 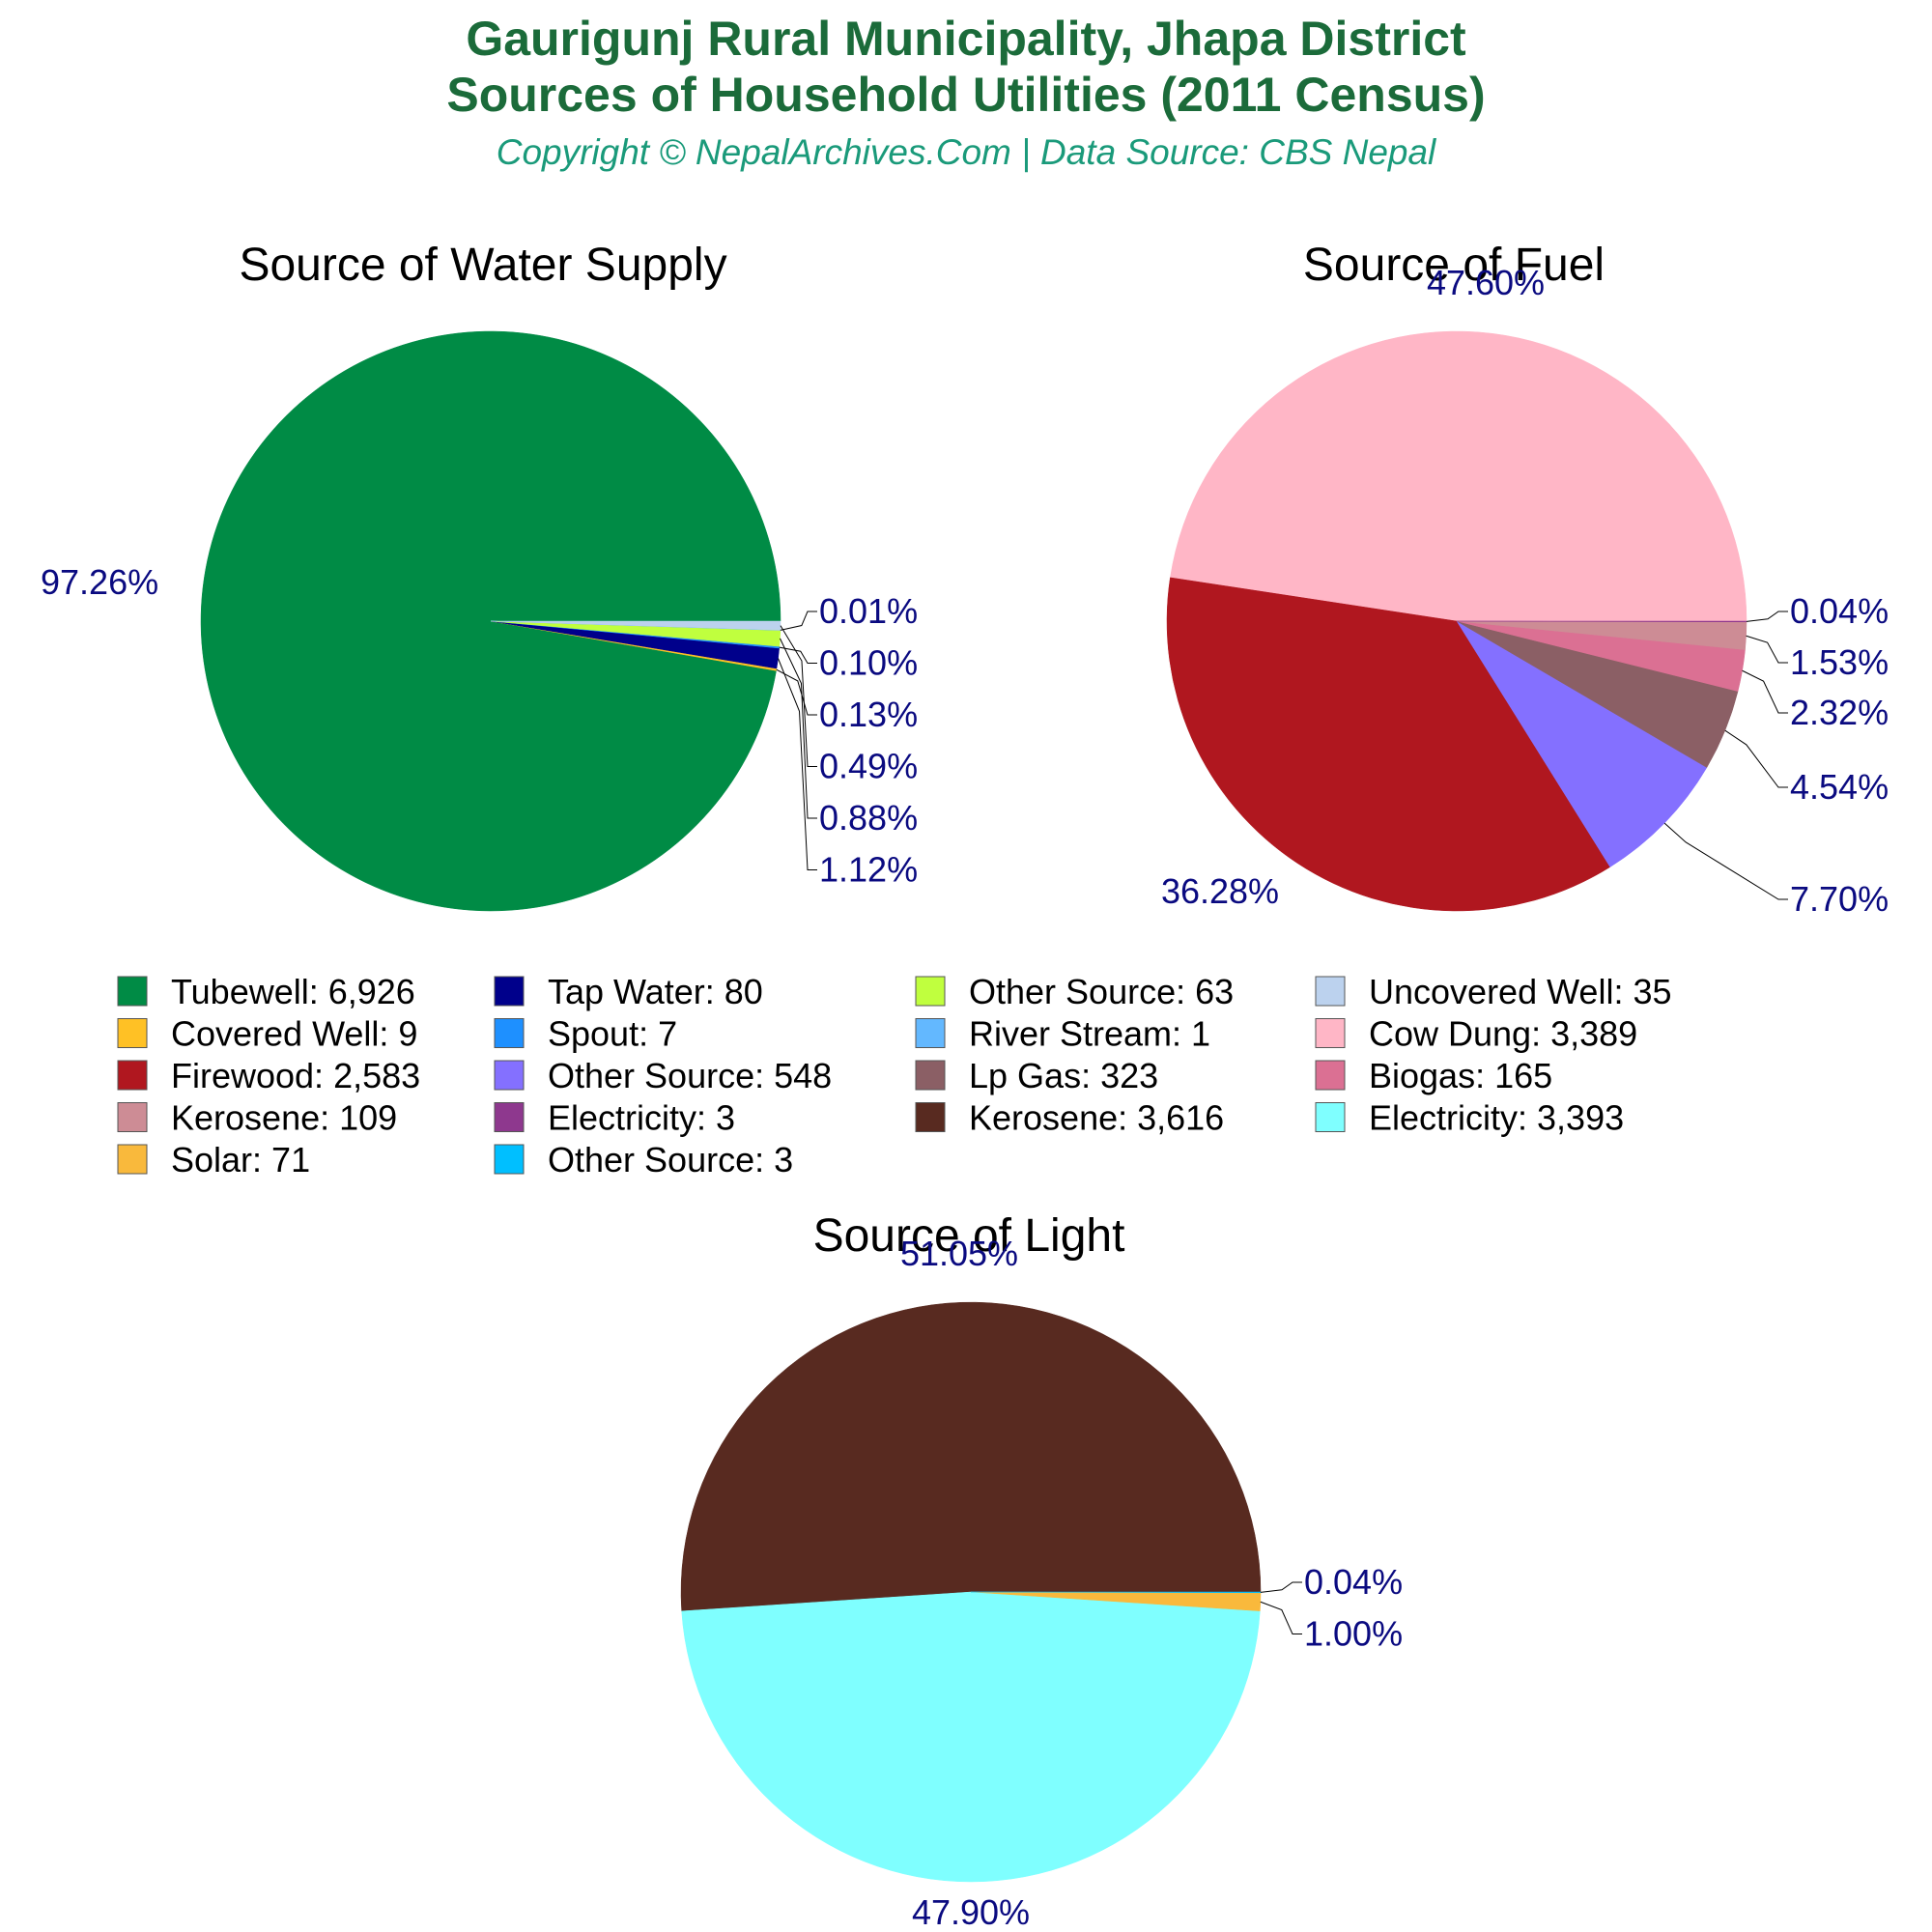 What do you see at coordinates (294, 1034) in the screenshot?
I see `legend-label: Covered Well: 9` at bounding box center [294, 1034].